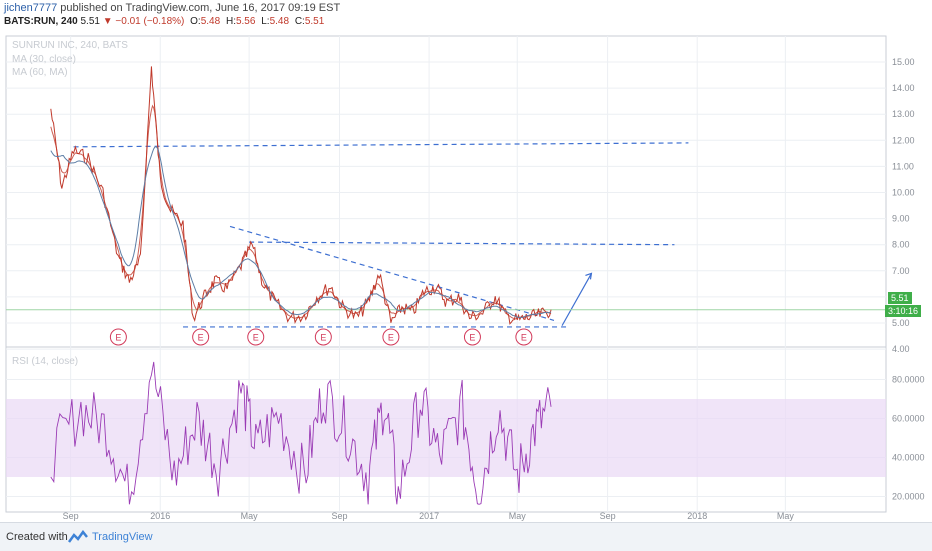 The width and height of the screenshot is (932, 551). I want to click on time-axis-label: 2016, so click(160, 516).